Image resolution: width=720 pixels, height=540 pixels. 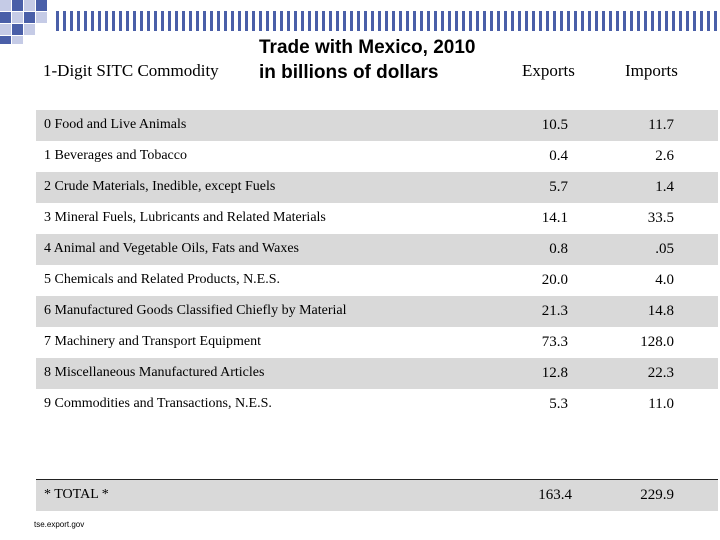 What do you see at coordinates (661, 125) in the screenshot?
I see `row-imports: 11.7` at bounding box center [661, 125].